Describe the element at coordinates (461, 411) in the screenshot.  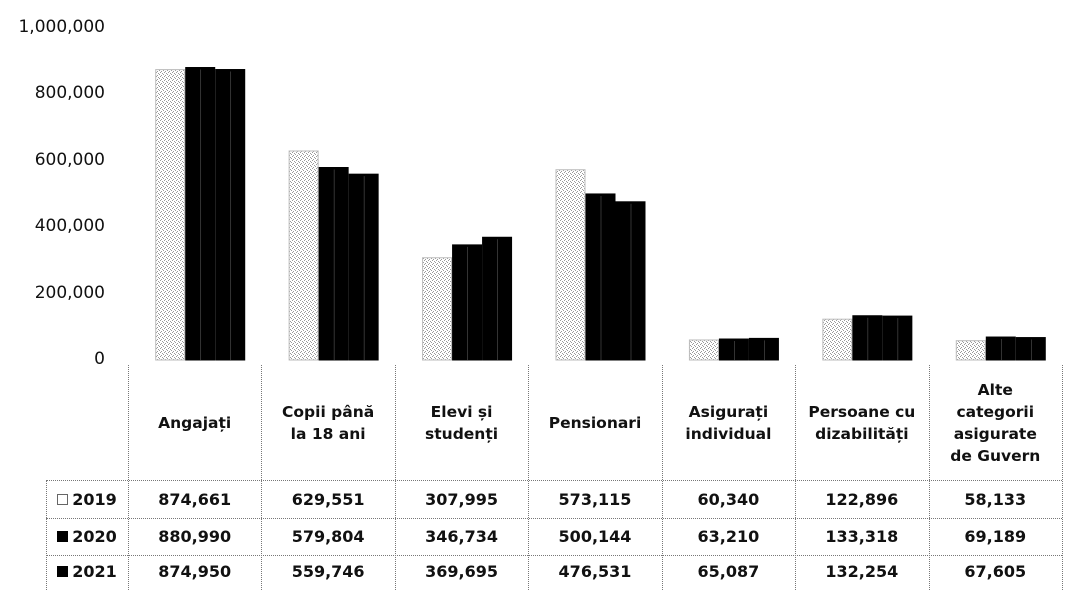
I see `category-label-line: Elevi și` at that location.